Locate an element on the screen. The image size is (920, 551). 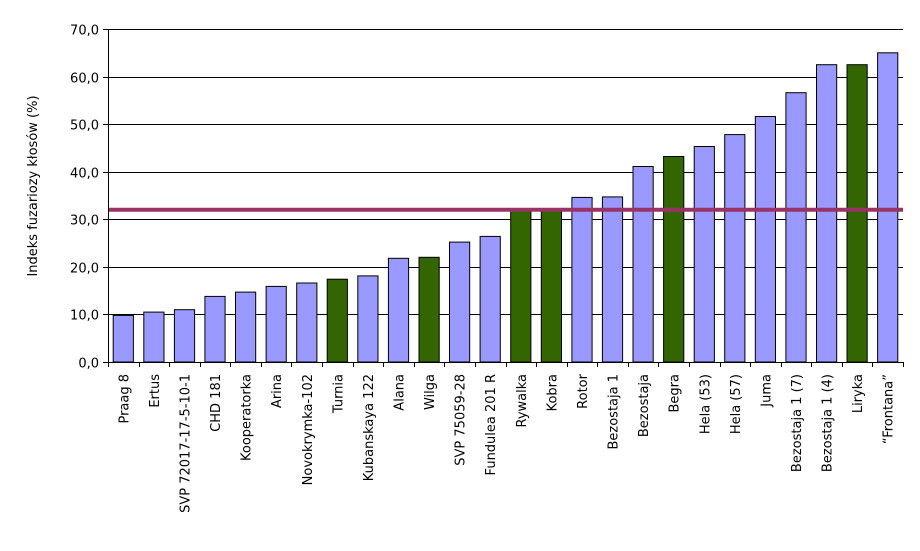
x-tick-label: “Frontana” is located at coordinates (889, 409).